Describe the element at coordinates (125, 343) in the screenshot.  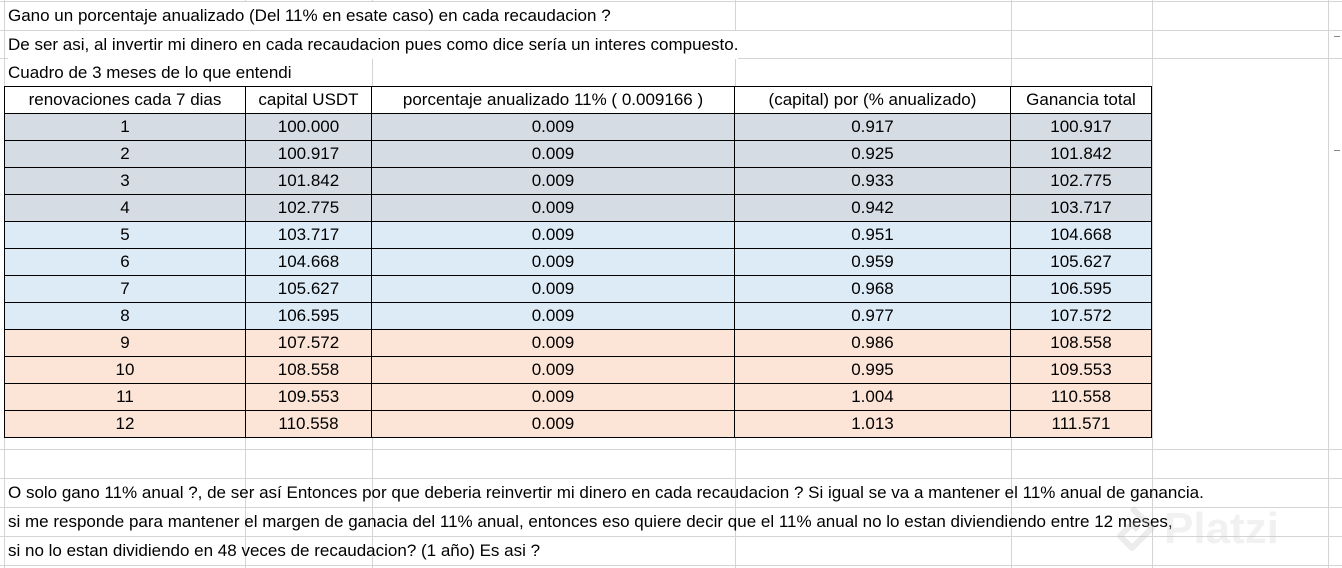
I see `cell-renovacion: 9` at that location.